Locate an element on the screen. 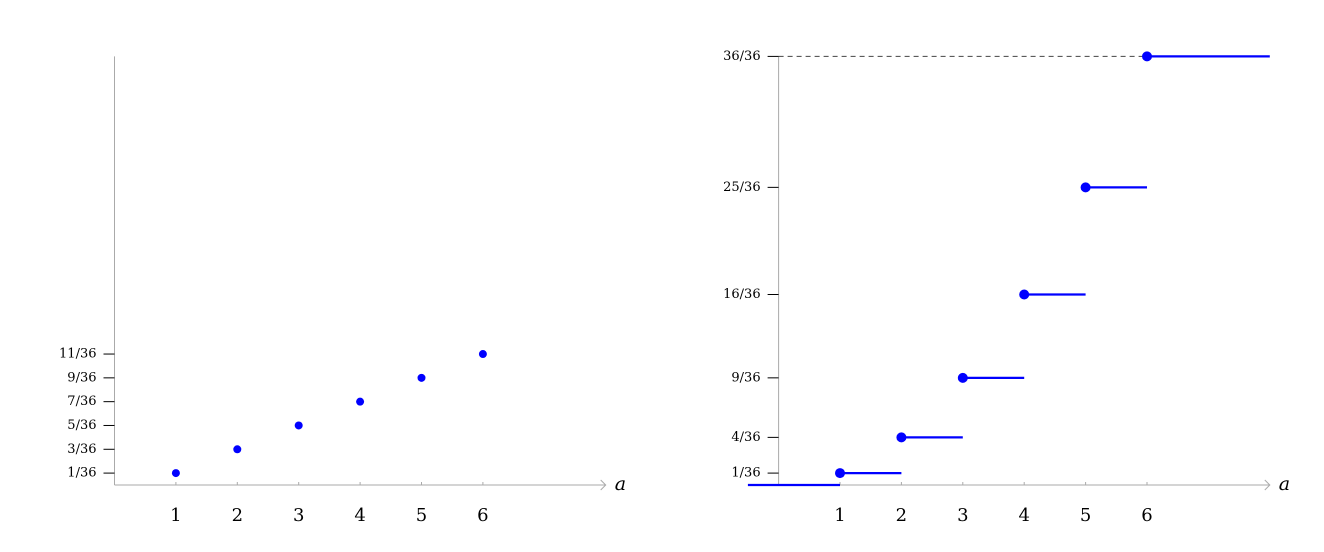 This screenshot has height=552, width=1324. y-tick-label: 25/36 is located at coordinates (741, 187).